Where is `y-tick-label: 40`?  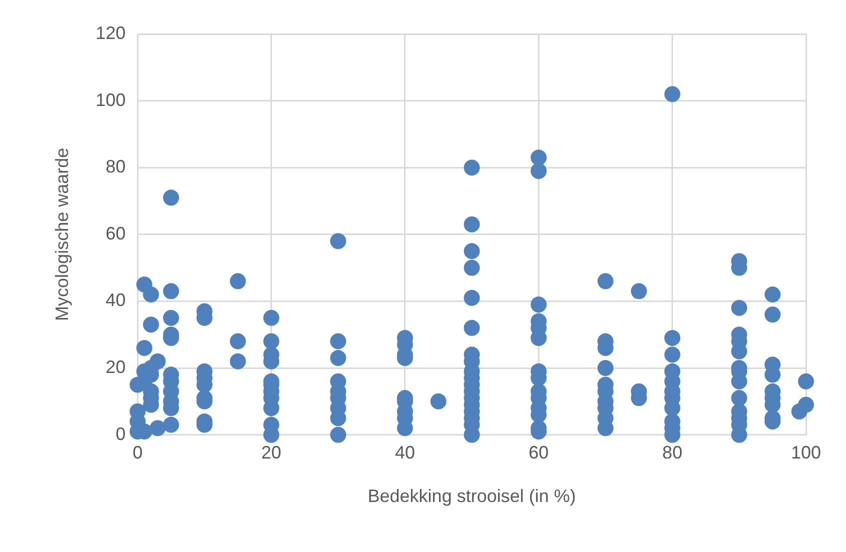 y-tick-label: 40 is located at coordinates (116, 300).